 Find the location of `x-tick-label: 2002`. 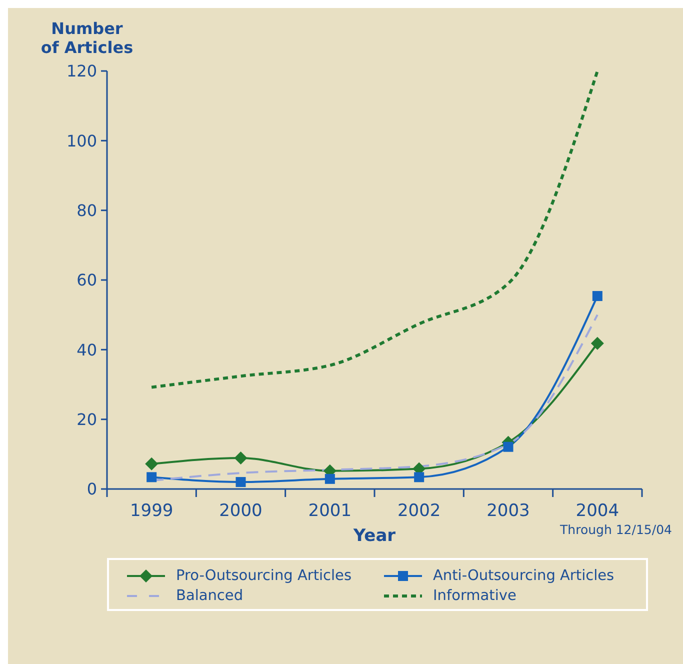

x-tick-label: 2002 is located at coordinates (419, 511).